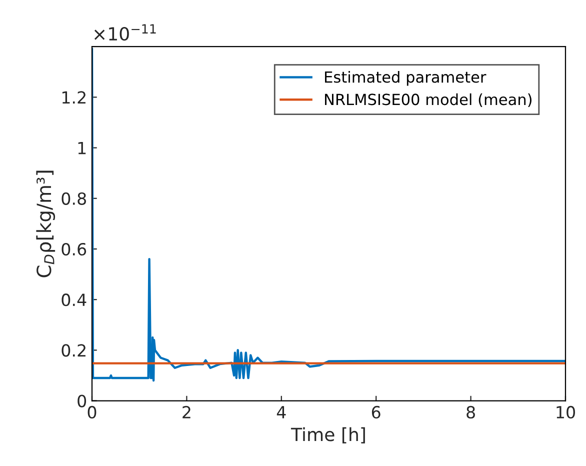  I want to click on y-tick-label: 0.8, so click(74, 198).